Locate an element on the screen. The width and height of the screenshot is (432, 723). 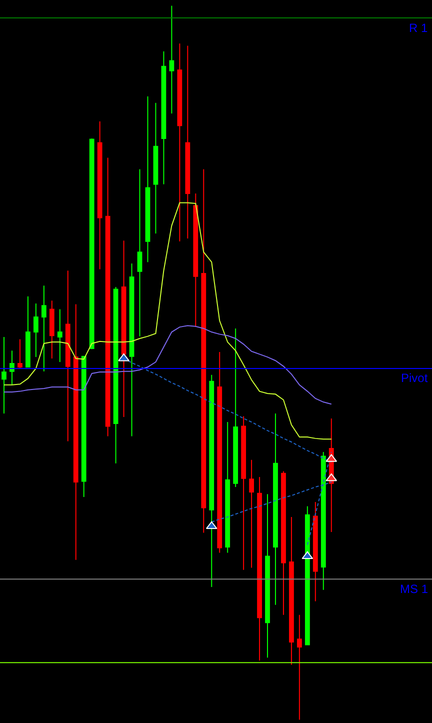
ref-line-label: MS 1 is located at coordinates (414, 589).